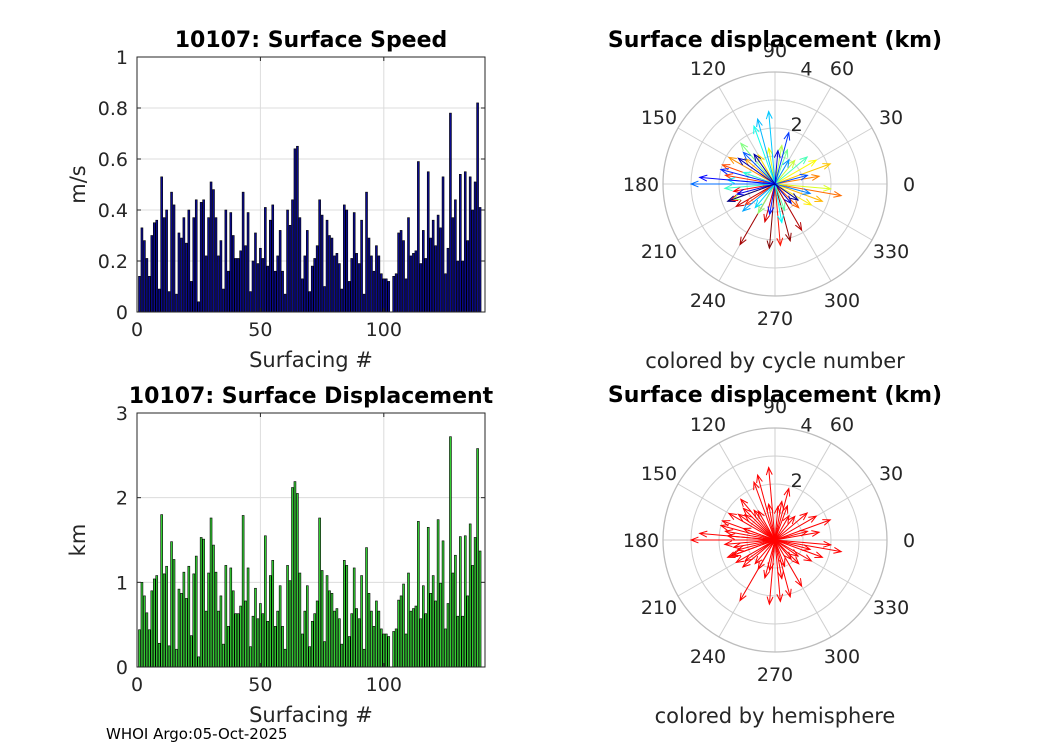  I want to click on theta-tick-label: 330, so click(891, 608).